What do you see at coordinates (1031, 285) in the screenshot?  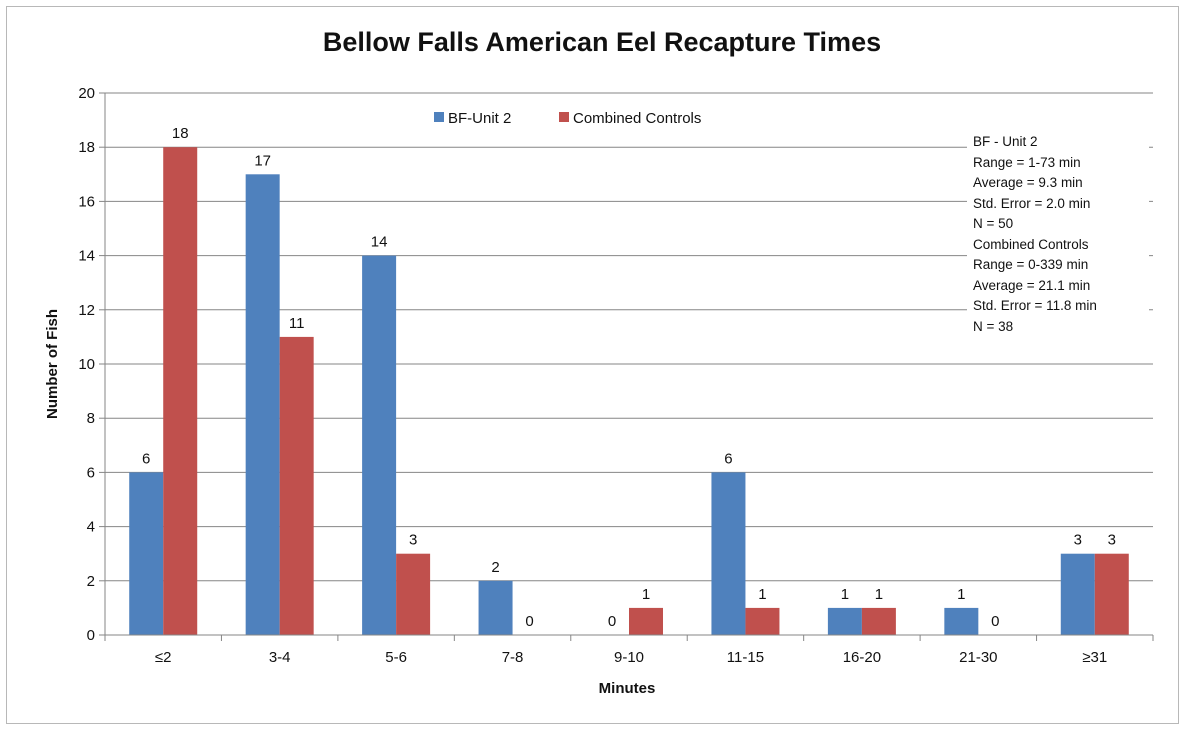 I see `annotation-line: Average = 21.1 min` at bounding box center [1031, 285].